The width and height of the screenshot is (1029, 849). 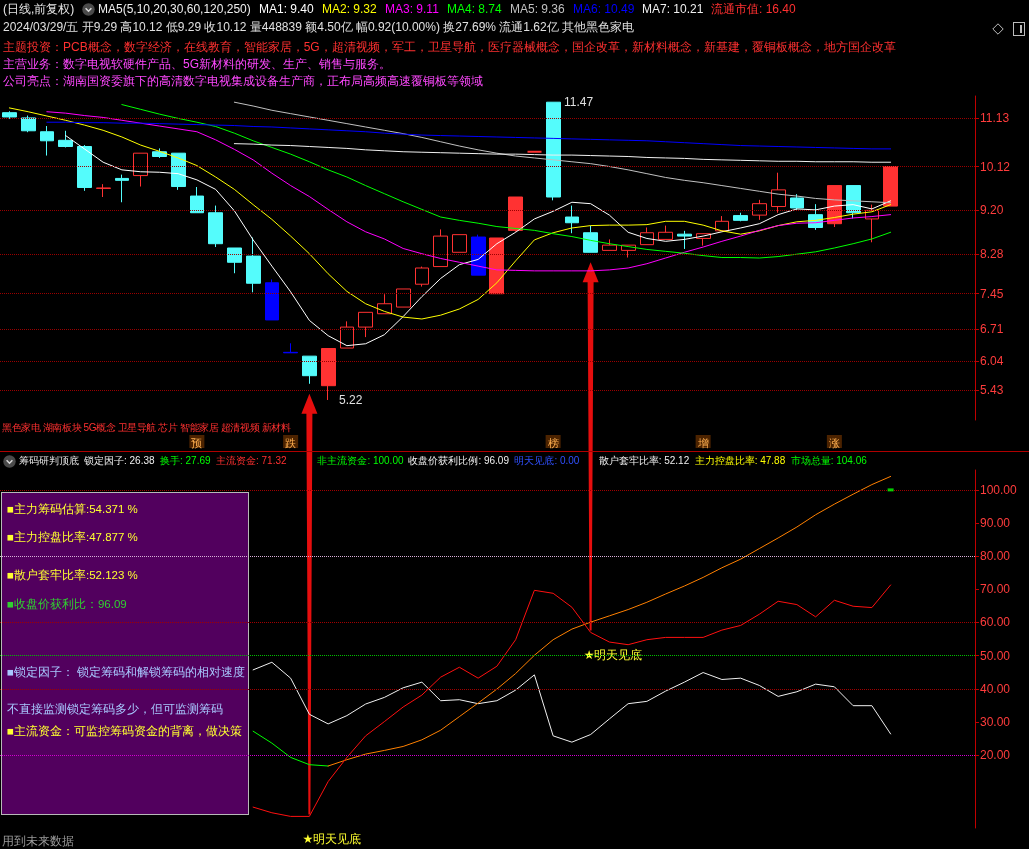 What do you see at coordinates (458, 461) in the screenshot?
I see `text: 收盘价获利比例: 96.09` at bounding box center [458, 461].